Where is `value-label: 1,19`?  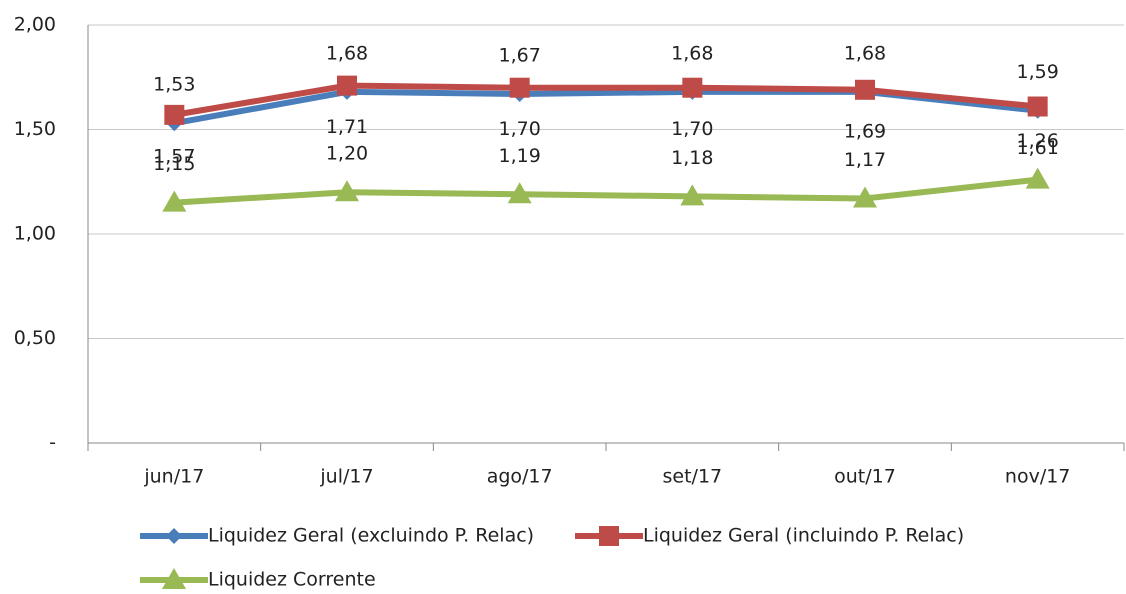 value-label: 1,19 is located at coordinates (520, 156).